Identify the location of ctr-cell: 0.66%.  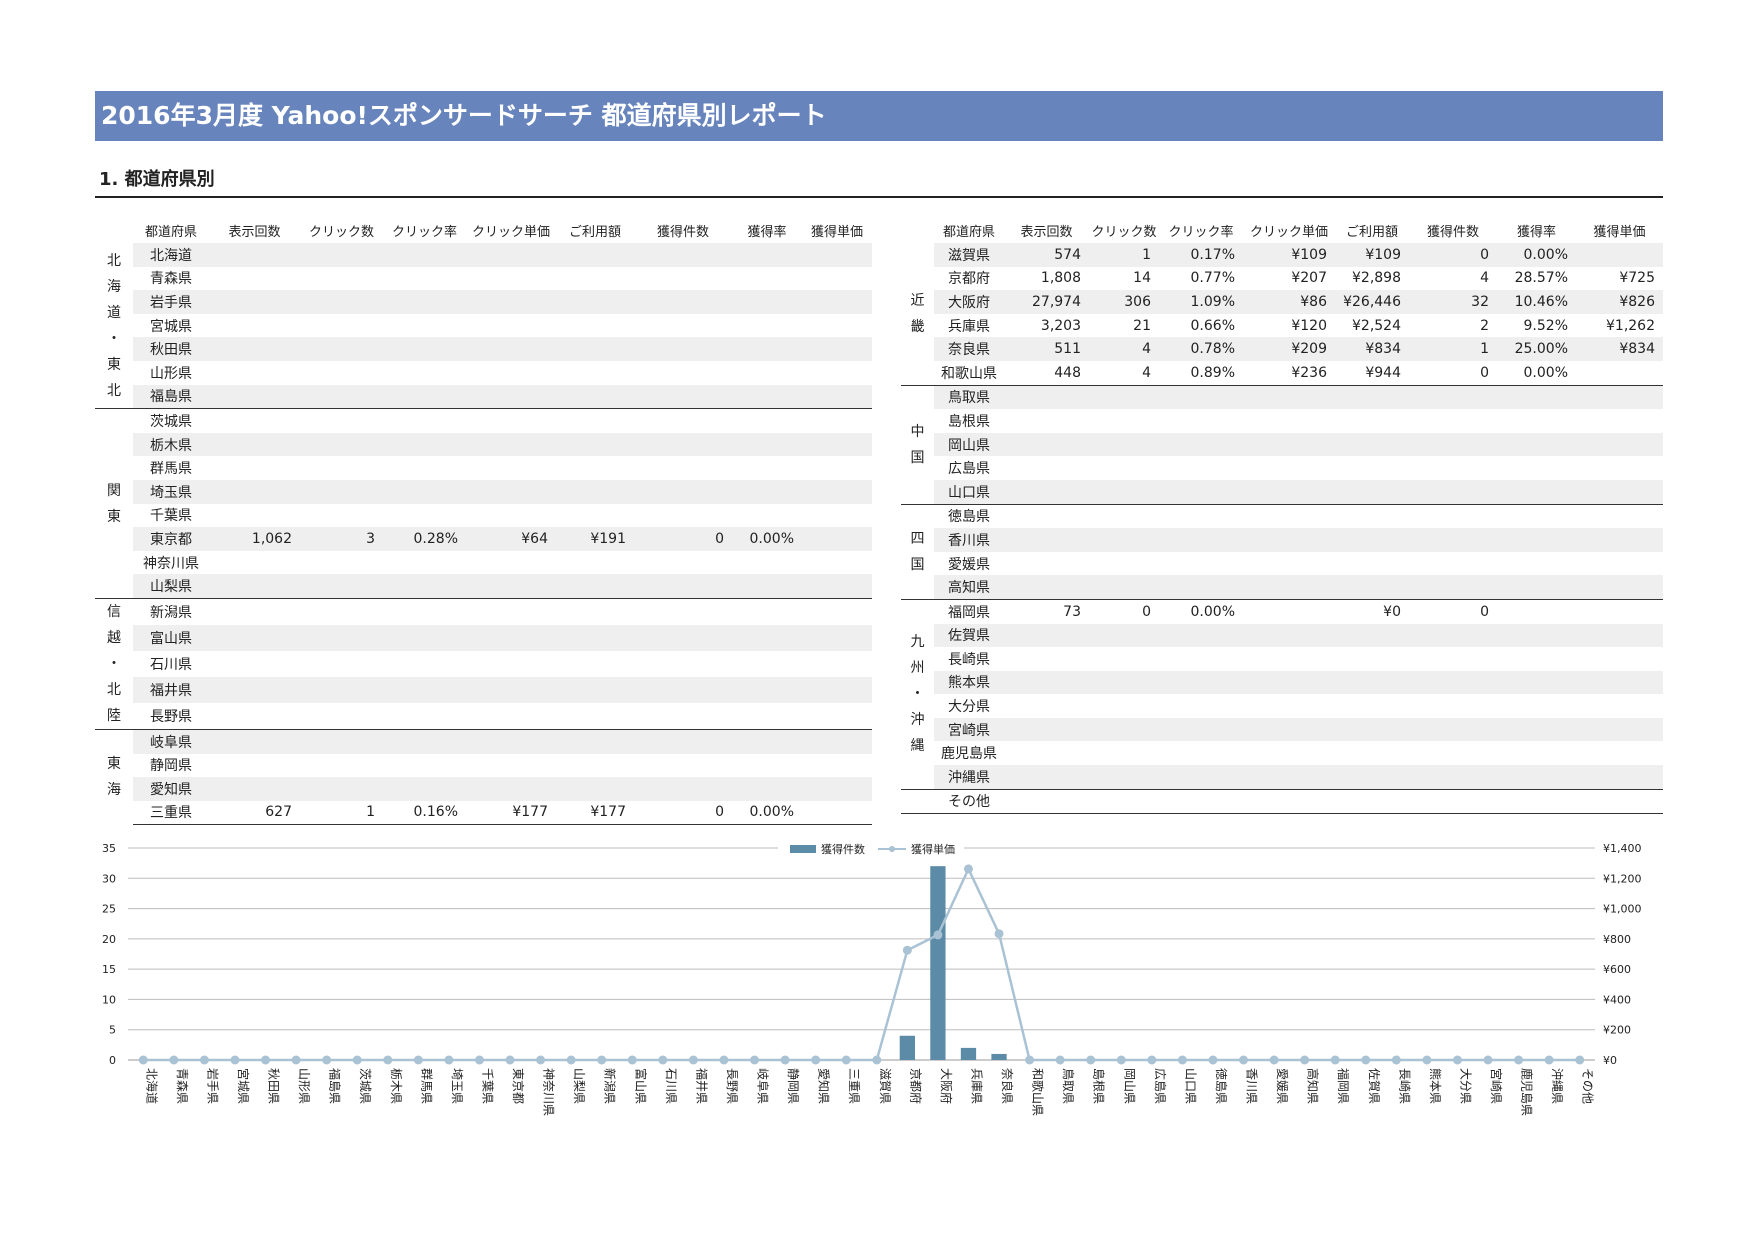
(1212, 325).